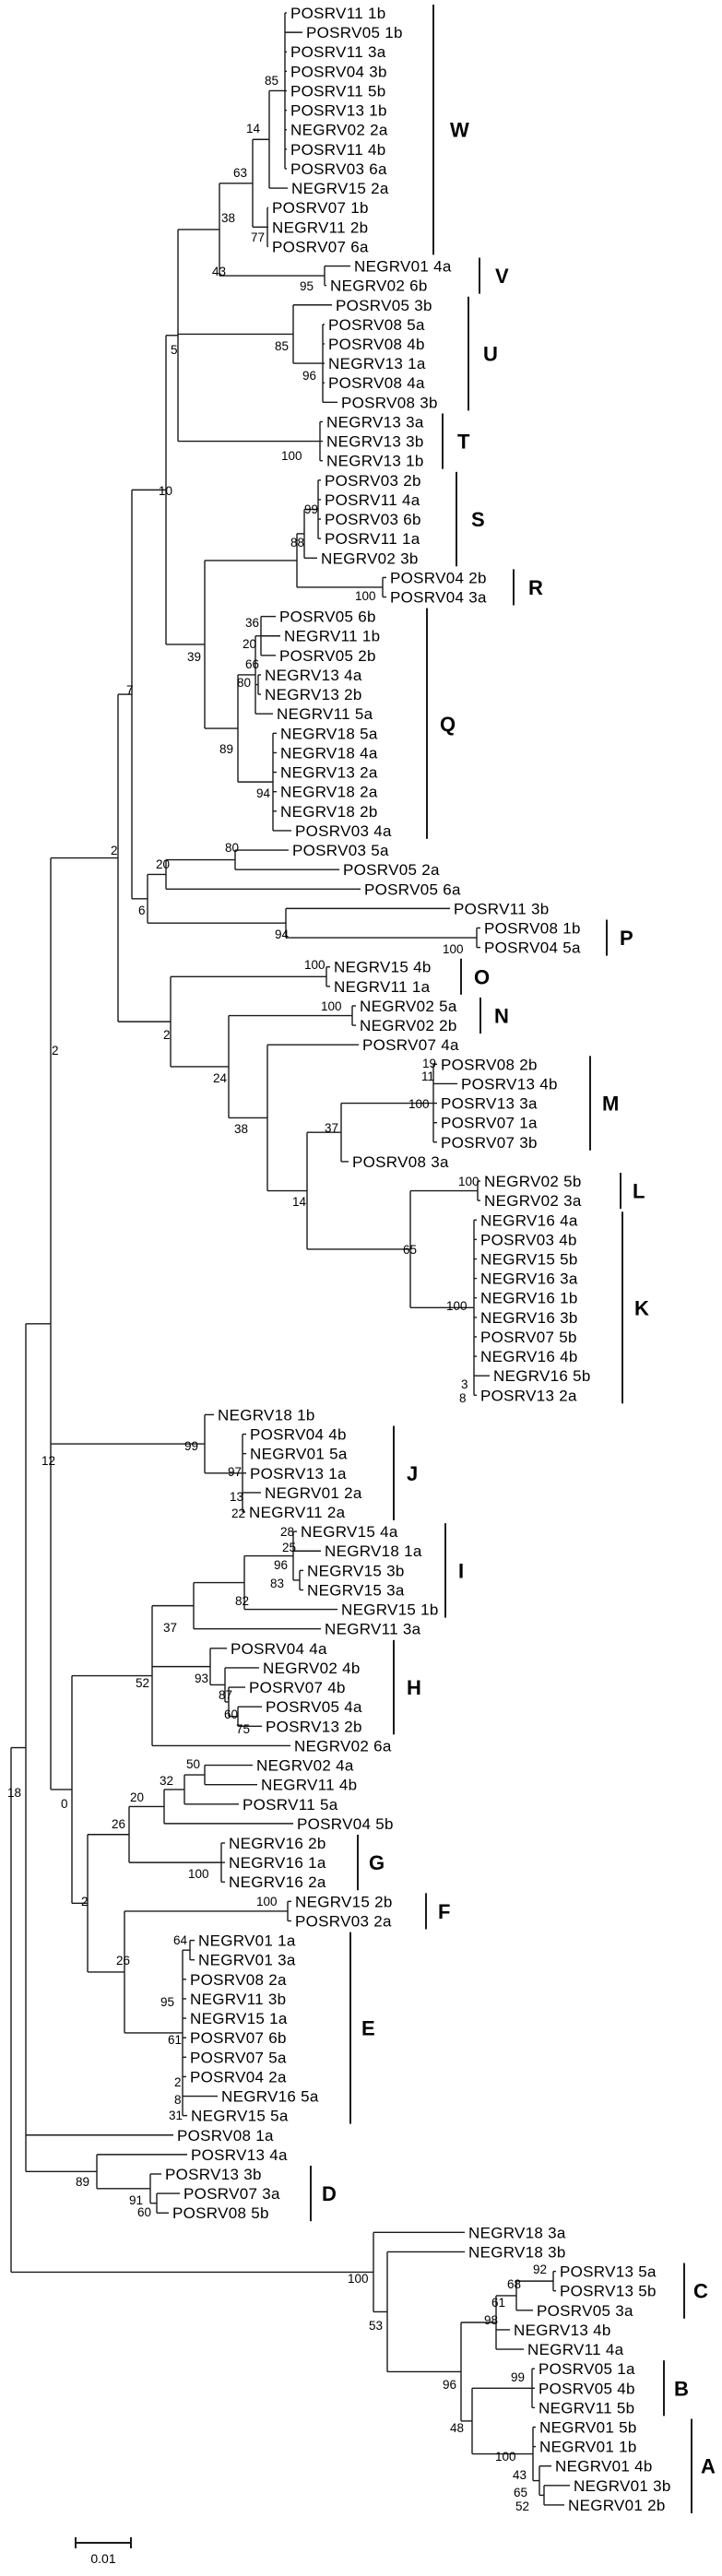  What do you see at coordinates (253, 129) in the screenshot?
I see `bootstrap-value: 14` at bounding box center [253, 129].